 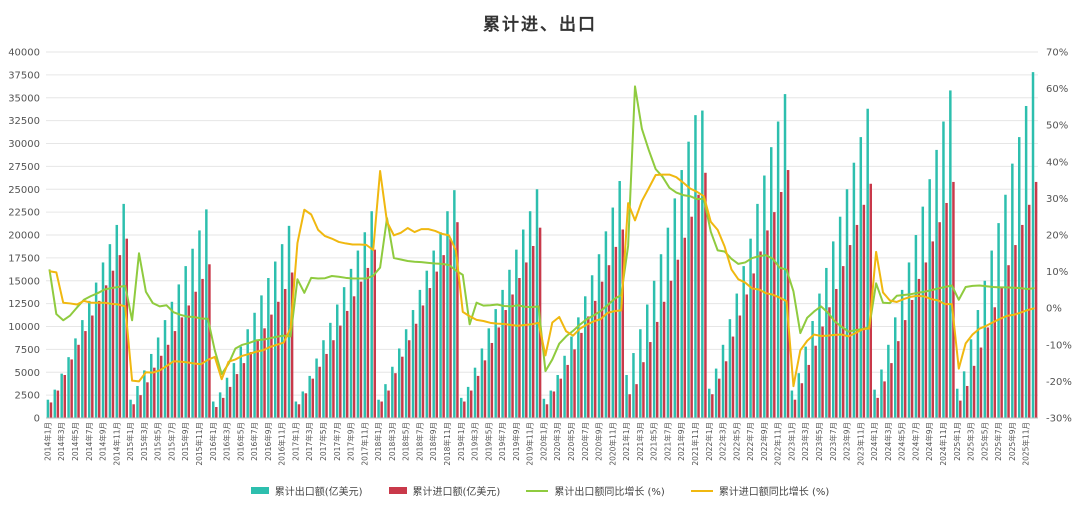 I want to click on y-right-tick-label: 0%, so click(x=1054, y=309).